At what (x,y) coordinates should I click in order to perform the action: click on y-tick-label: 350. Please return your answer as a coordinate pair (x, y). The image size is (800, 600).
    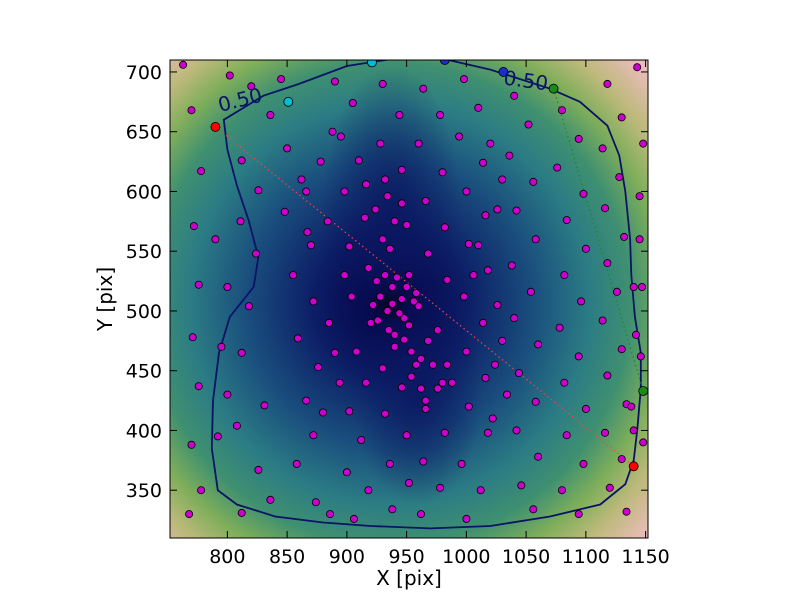
    Looking at the image, I should click on (144, 491).